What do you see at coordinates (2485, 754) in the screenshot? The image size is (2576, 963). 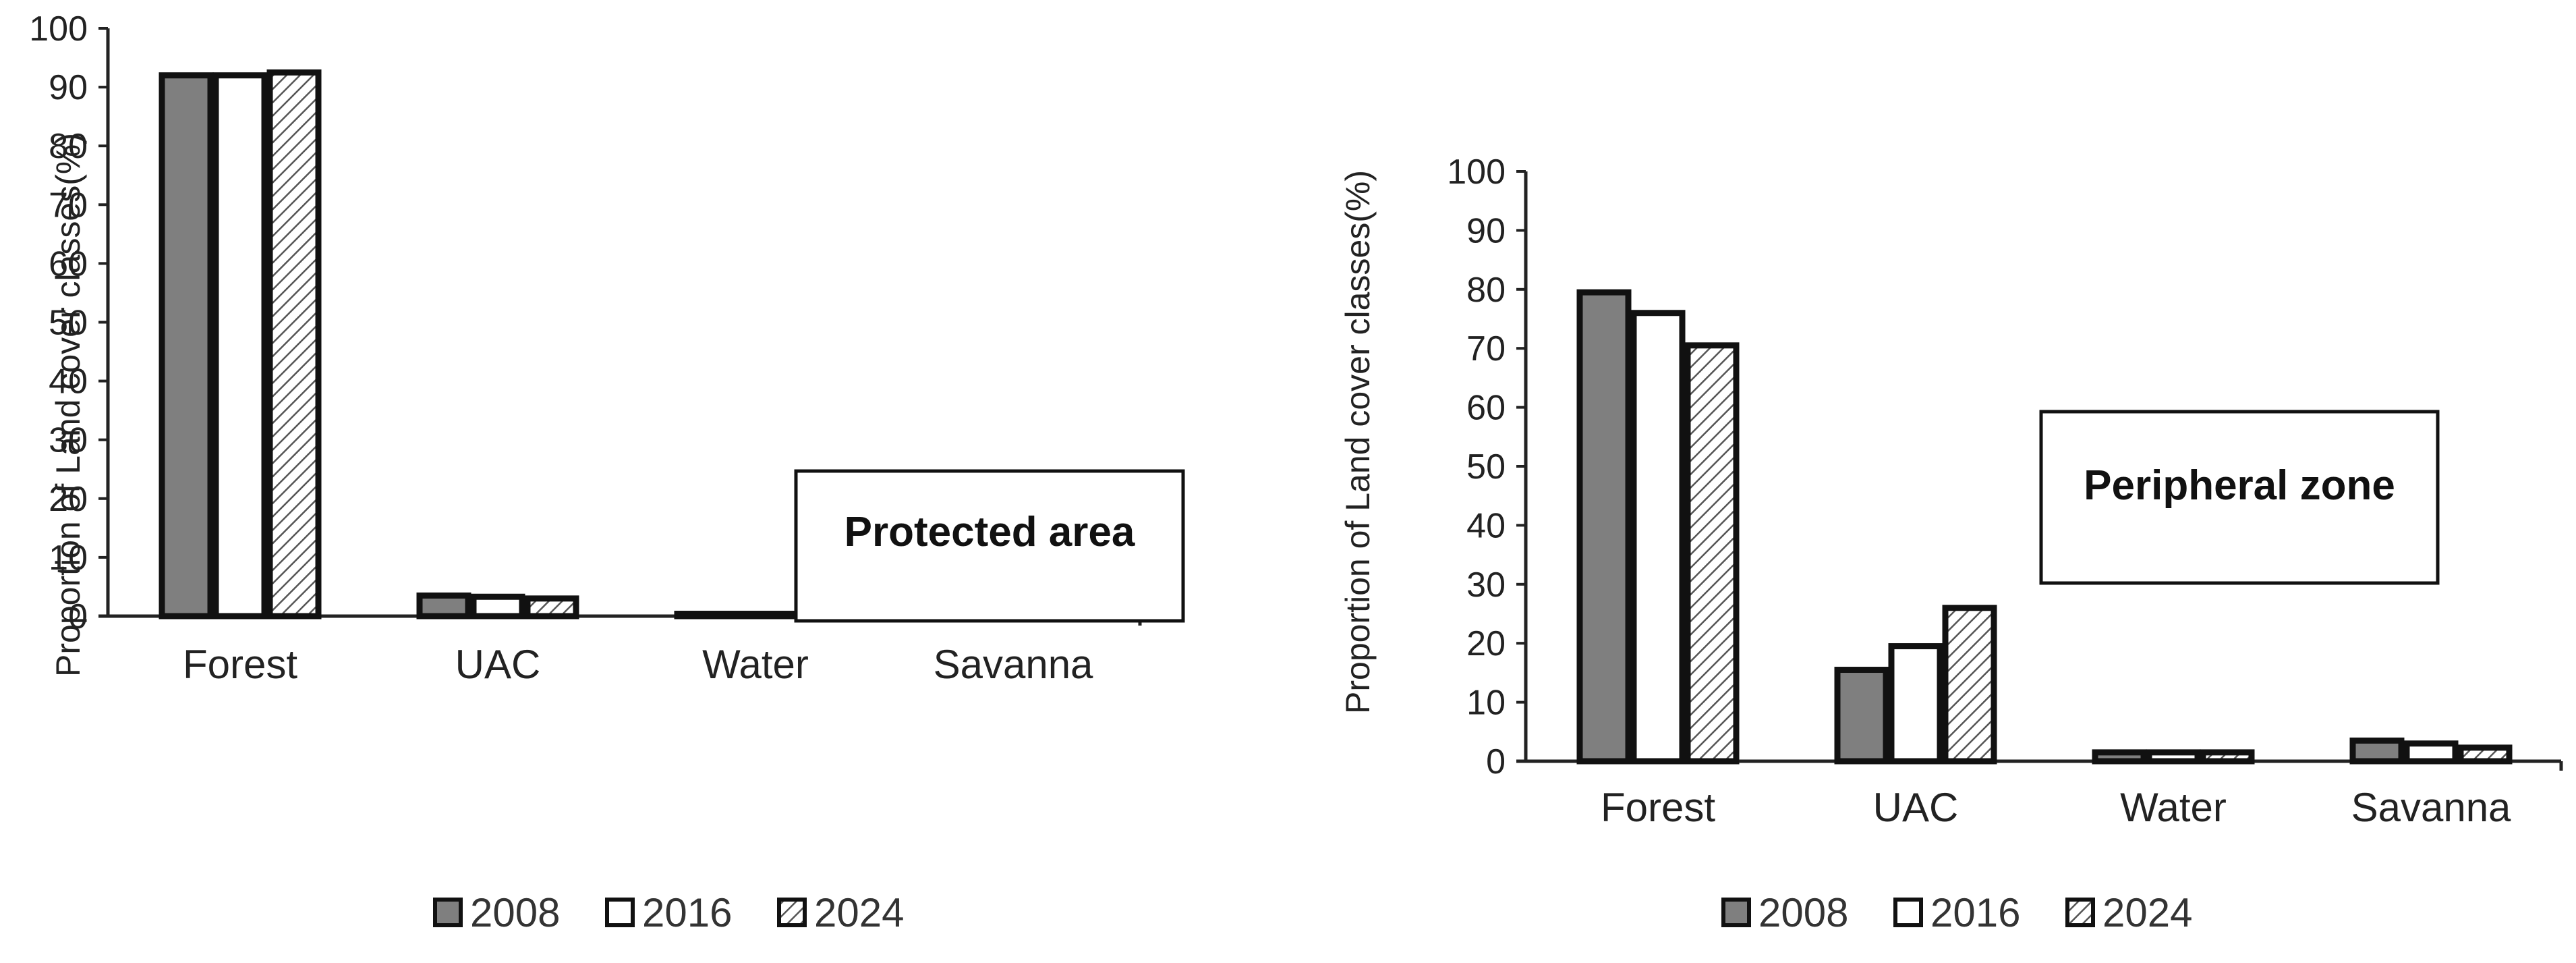 I see `bar-savanna-2024` at bounding box center [2485, 754].